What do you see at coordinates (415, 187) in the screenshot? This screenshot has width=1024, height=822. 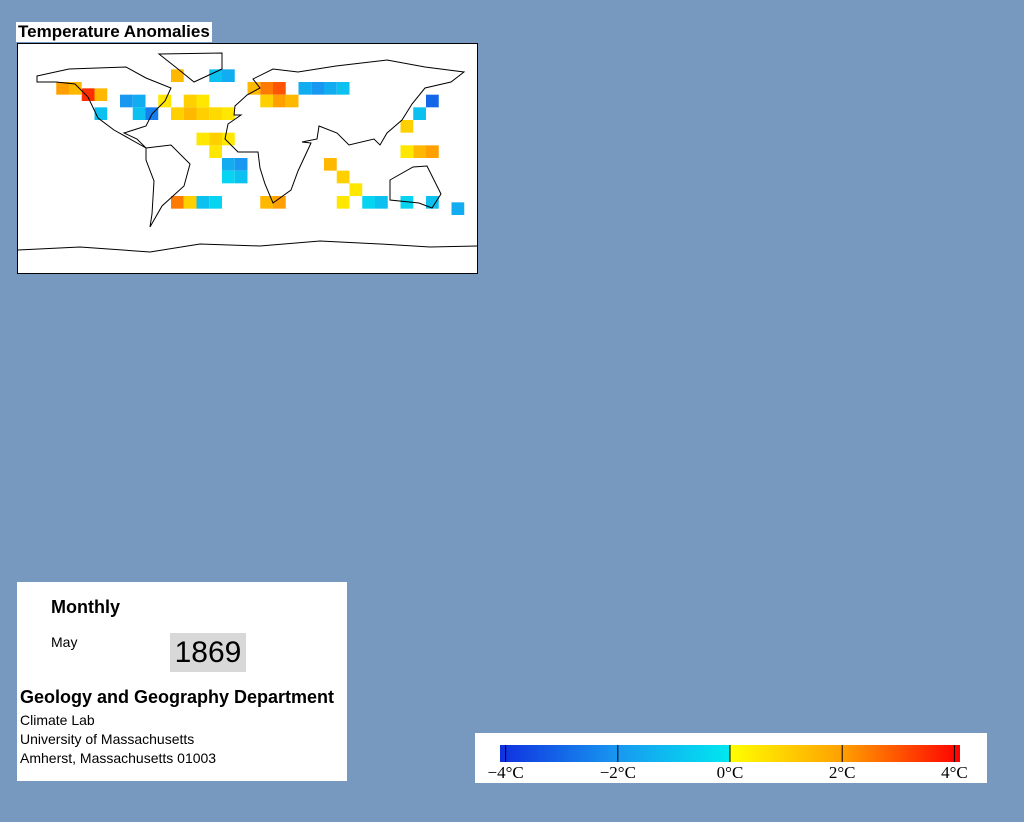 I see `australia` at bounding box center [415, 187].